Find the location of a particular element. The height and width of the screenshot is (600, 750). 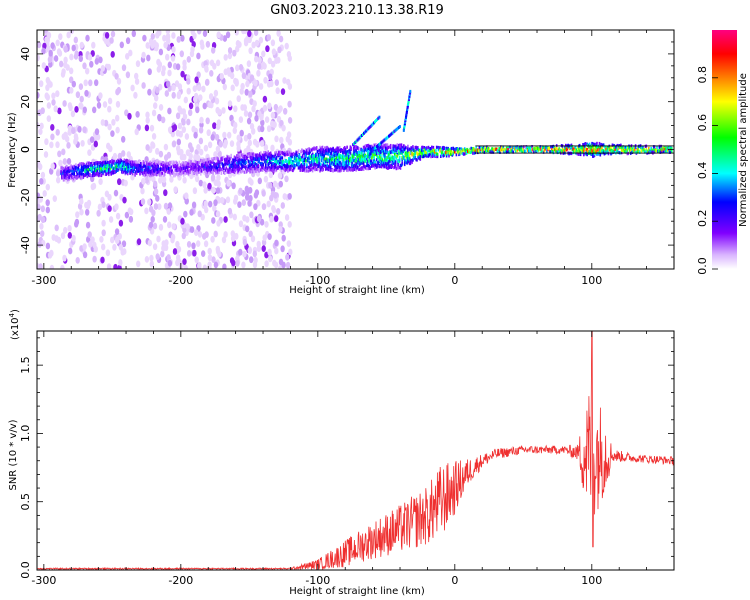

spectrogram-y-tick-label: 40 is located at coordinates (25, 54).